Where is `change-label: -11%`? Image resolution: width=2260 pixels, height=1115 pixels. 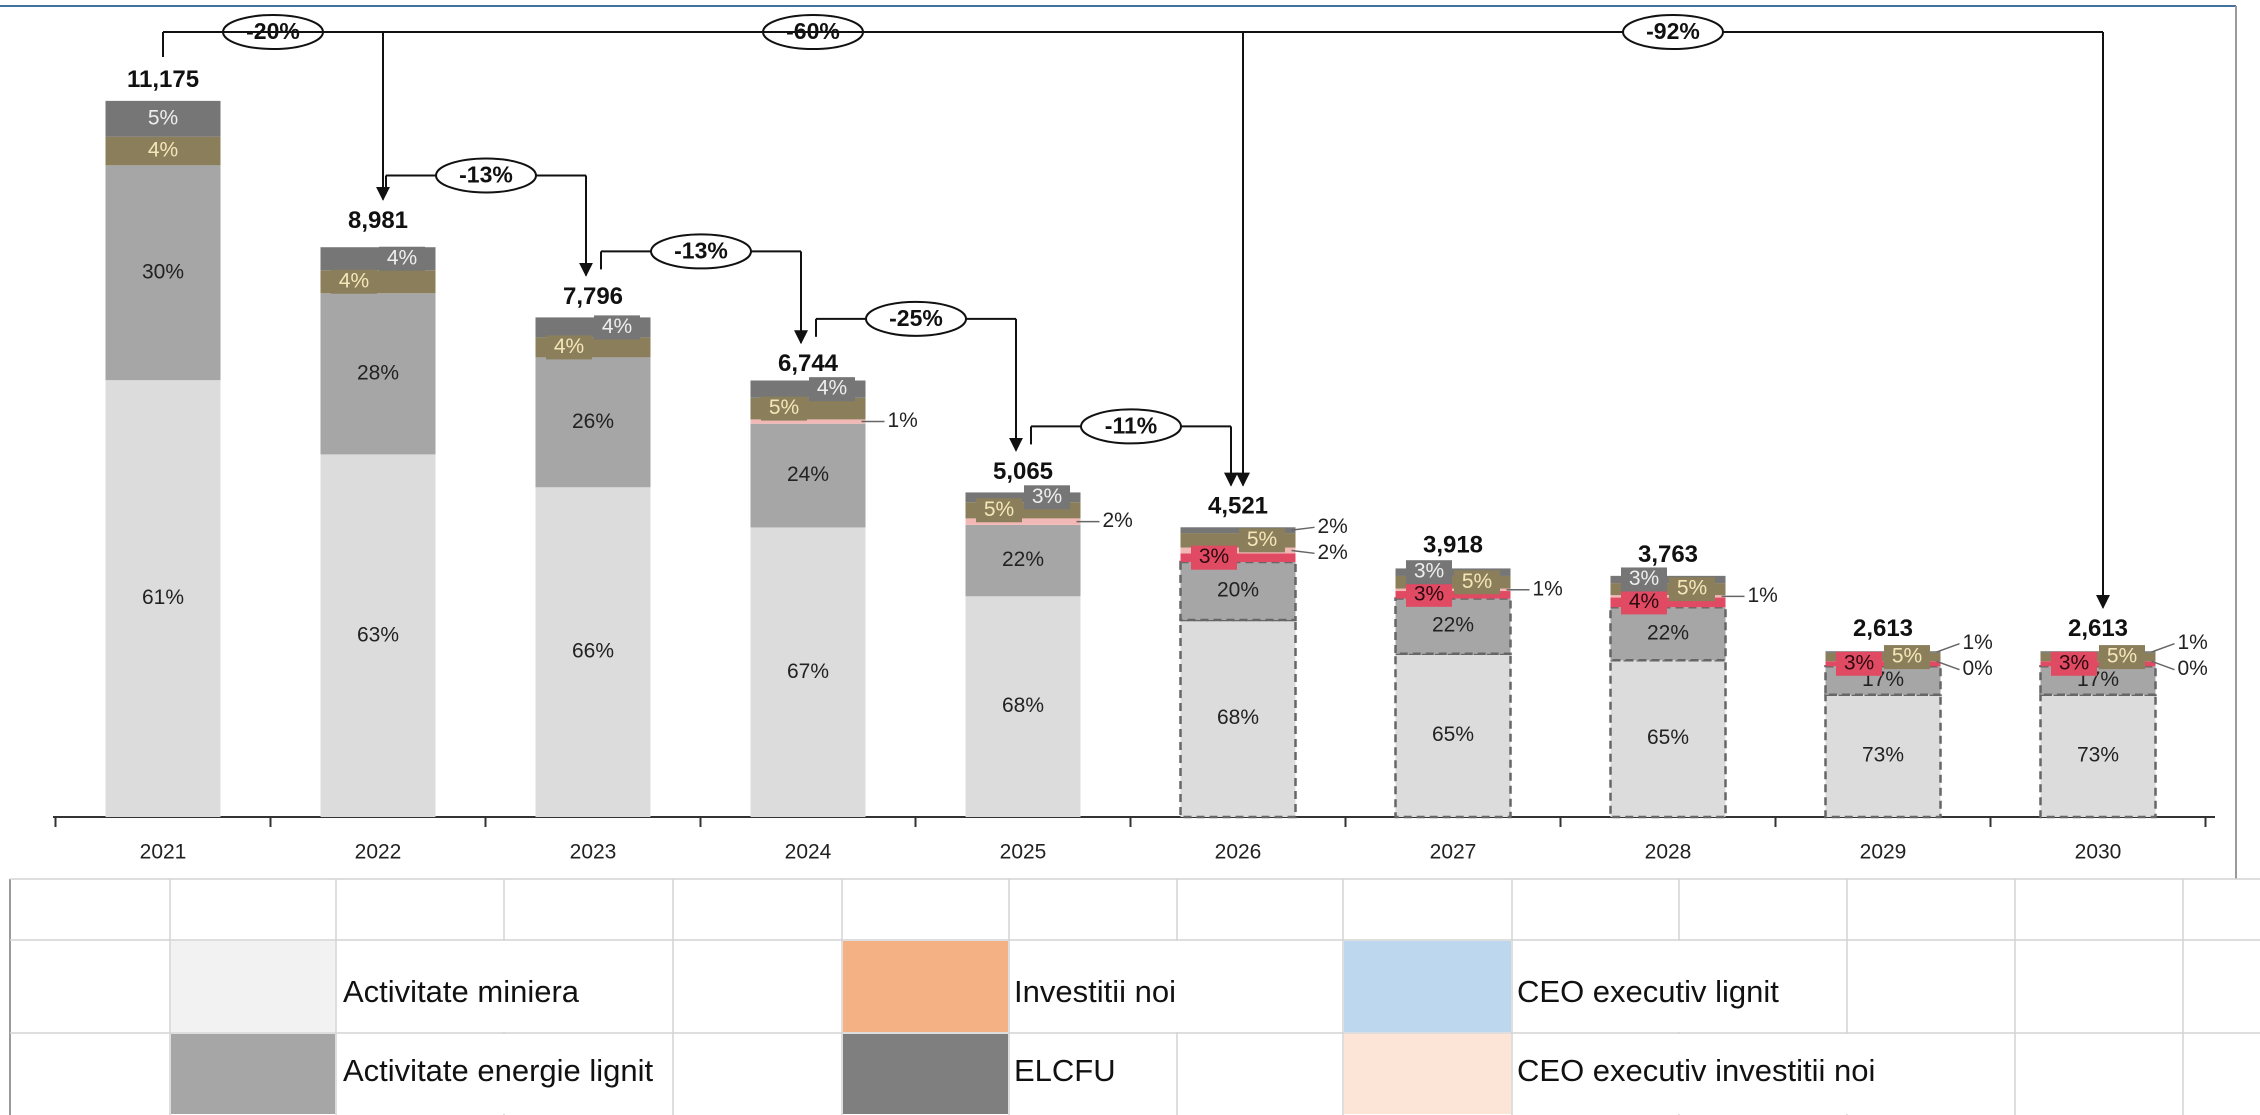 change-label: -11% is located at coordinates (1131, 425).